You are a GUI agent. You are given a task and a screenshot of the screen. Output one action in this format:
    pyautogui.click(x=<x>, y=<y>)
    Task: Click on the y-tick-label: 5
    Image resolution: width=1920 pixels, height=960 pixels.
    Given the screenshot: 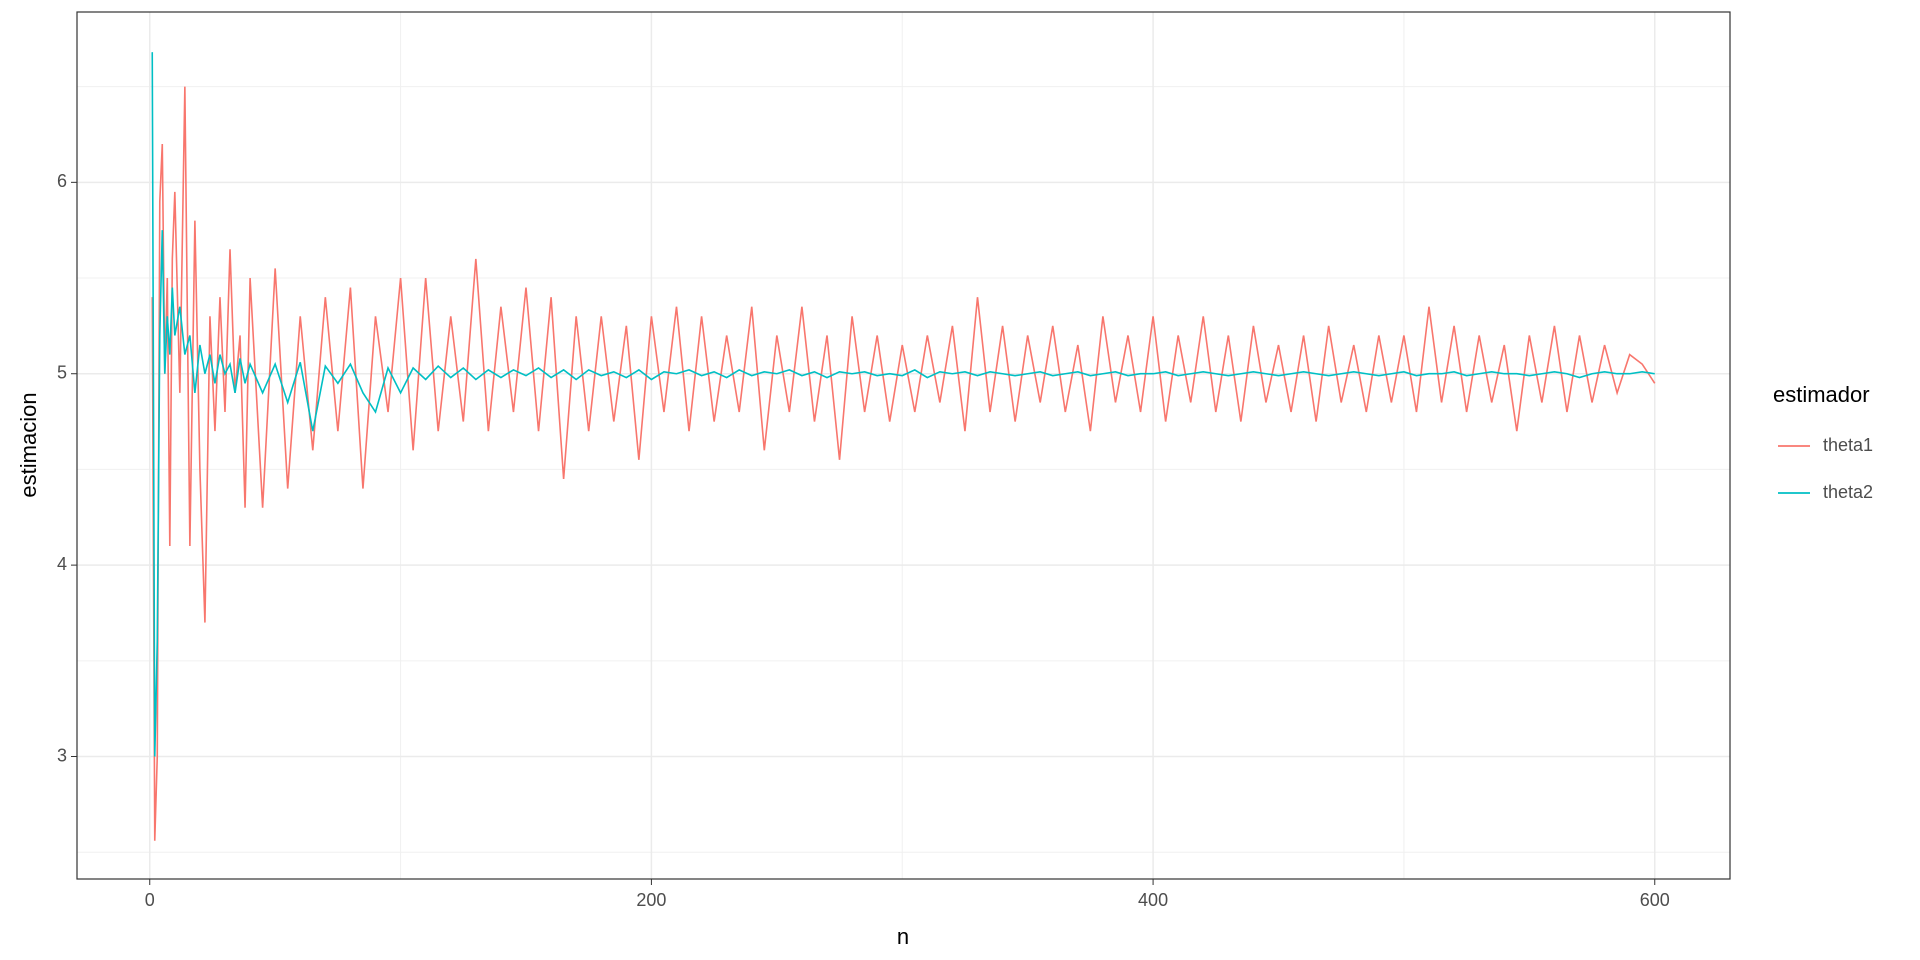 What is the action you would take?
    pyautogui.click(x=62, y=372)
    